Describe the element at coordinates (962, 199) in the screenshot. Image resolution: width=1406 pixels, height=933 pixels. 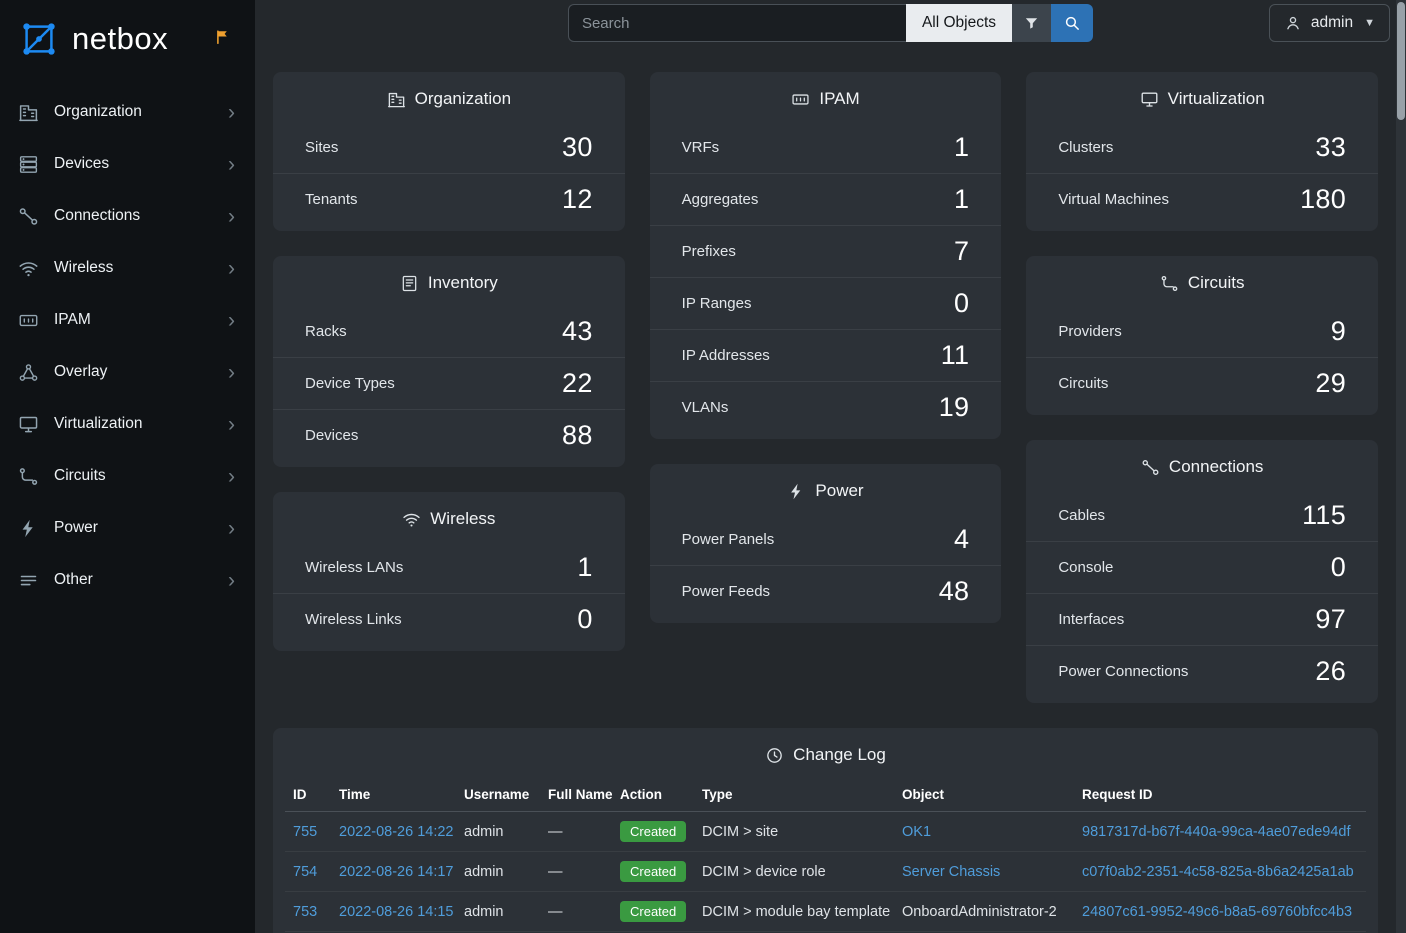
I see `stat-value: 1` at that location.